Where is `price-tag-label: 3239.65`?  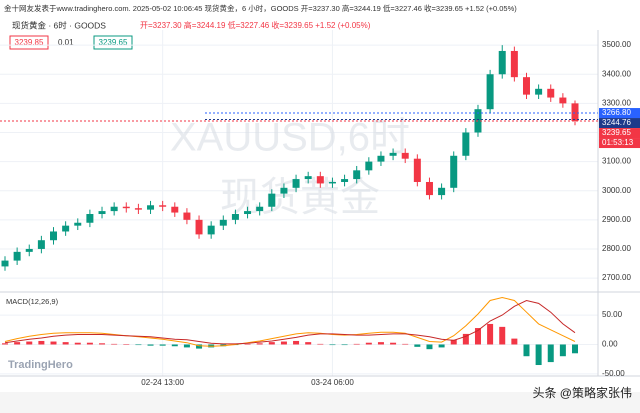
price-tag-label: 3239.65 is located at coordinates (616, 132).